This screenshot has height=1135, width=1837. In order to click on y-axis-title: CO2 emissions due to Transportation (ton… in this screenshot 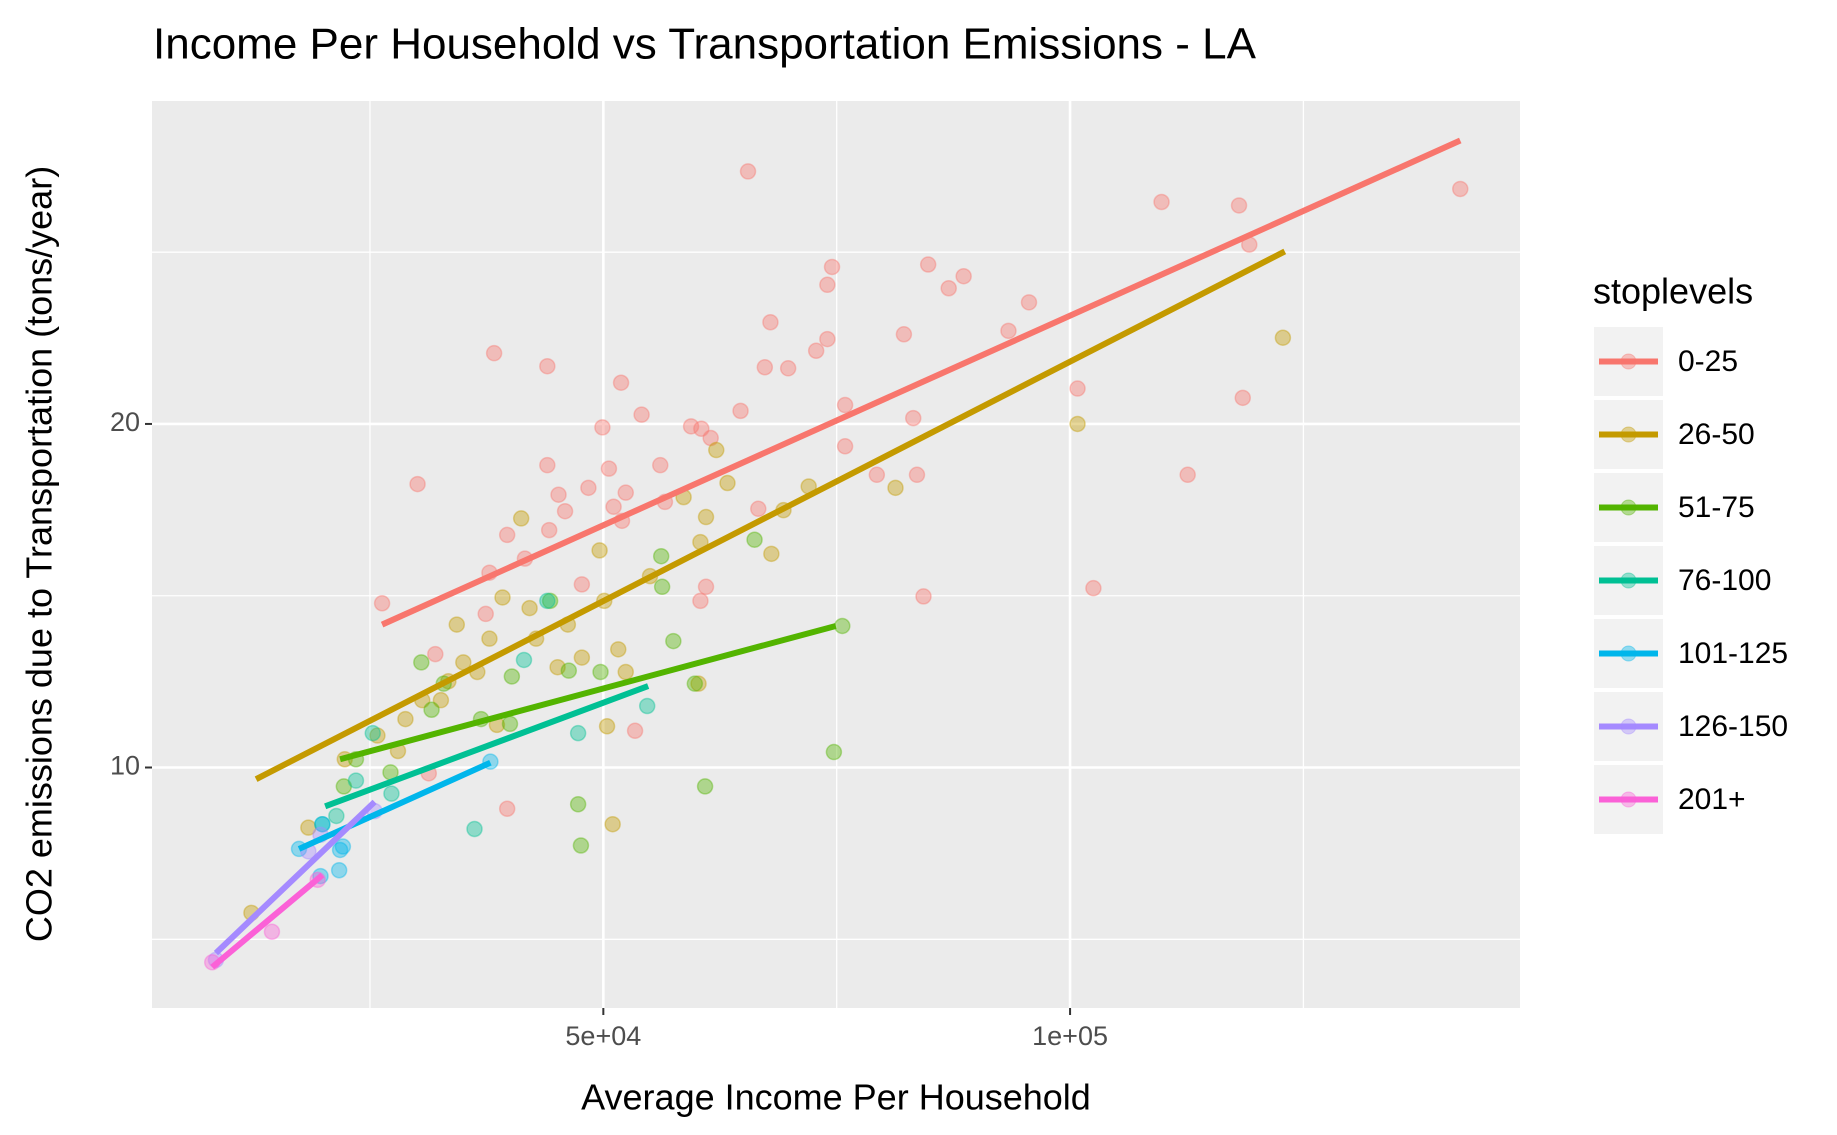, I will do `click(39, 554)`.